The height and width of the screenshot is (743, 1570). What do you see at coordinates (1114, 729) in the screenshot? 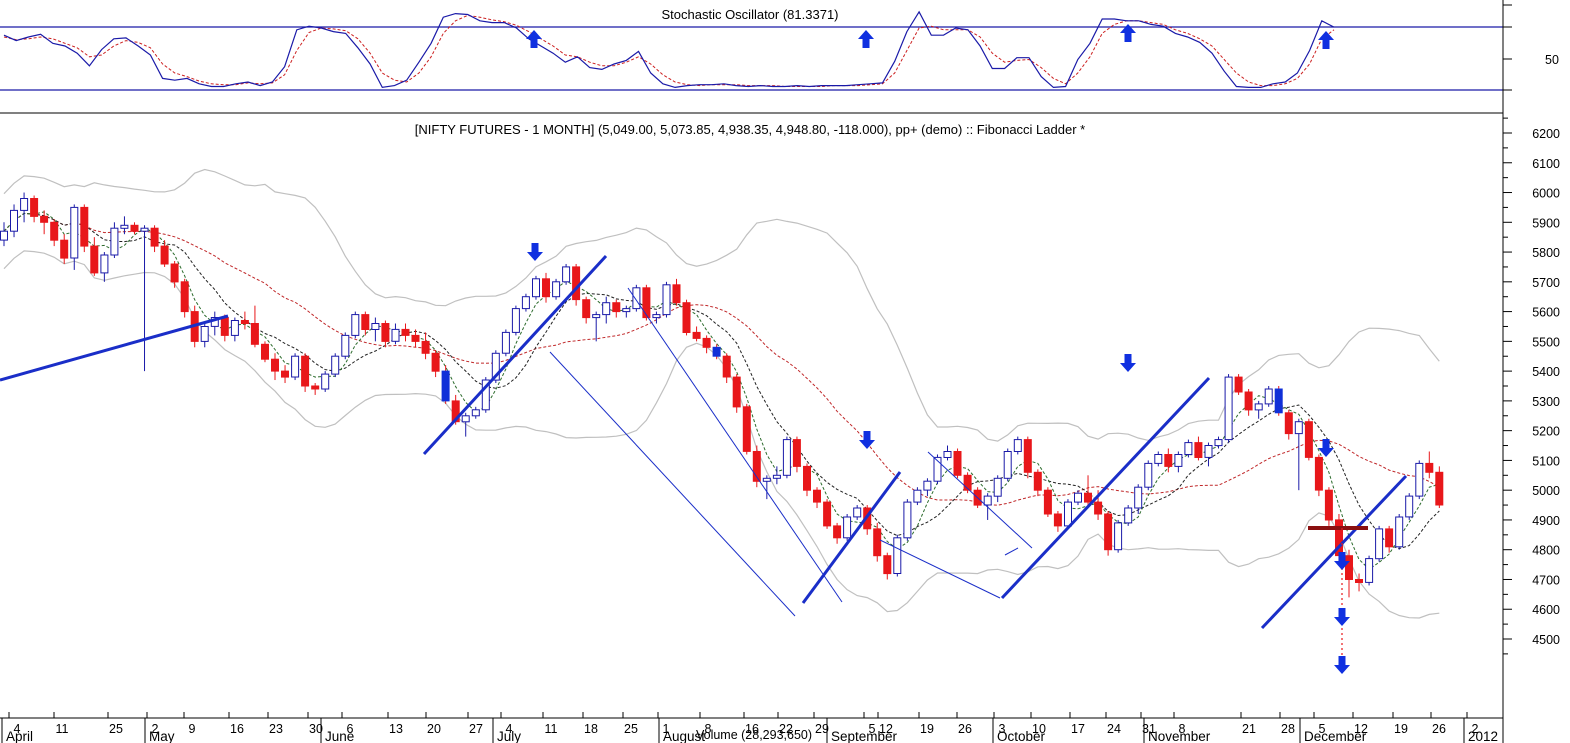
I see `date-tick-label: 24` at bounding box center [1114, 729].